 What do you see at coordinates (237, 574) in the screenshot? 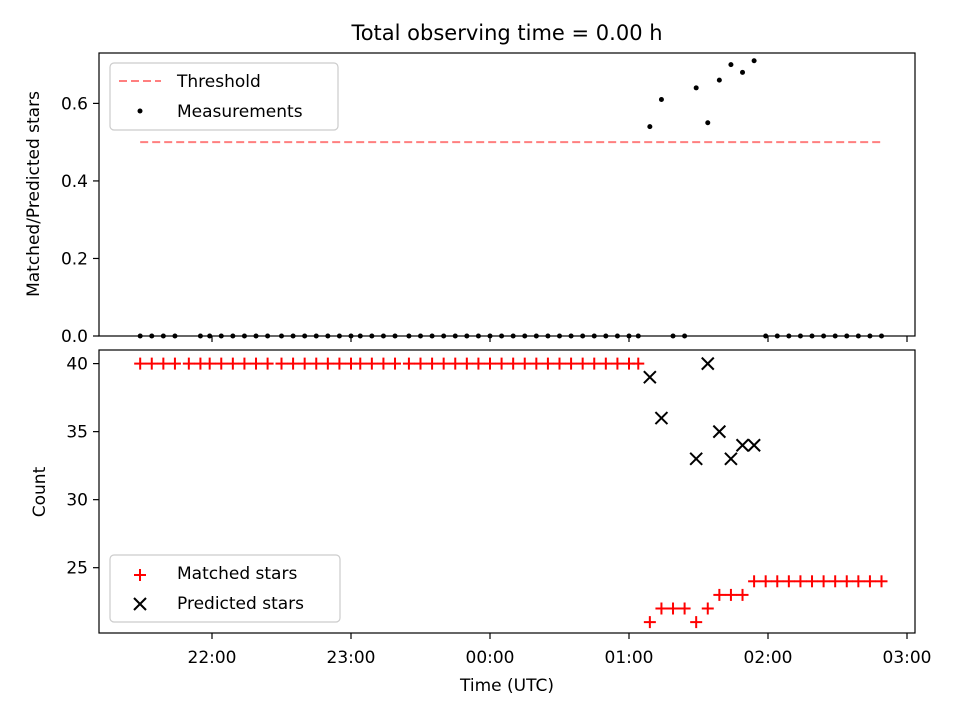
I see `legend-matched-label: Matched stars` at bounding box center [237, 574].